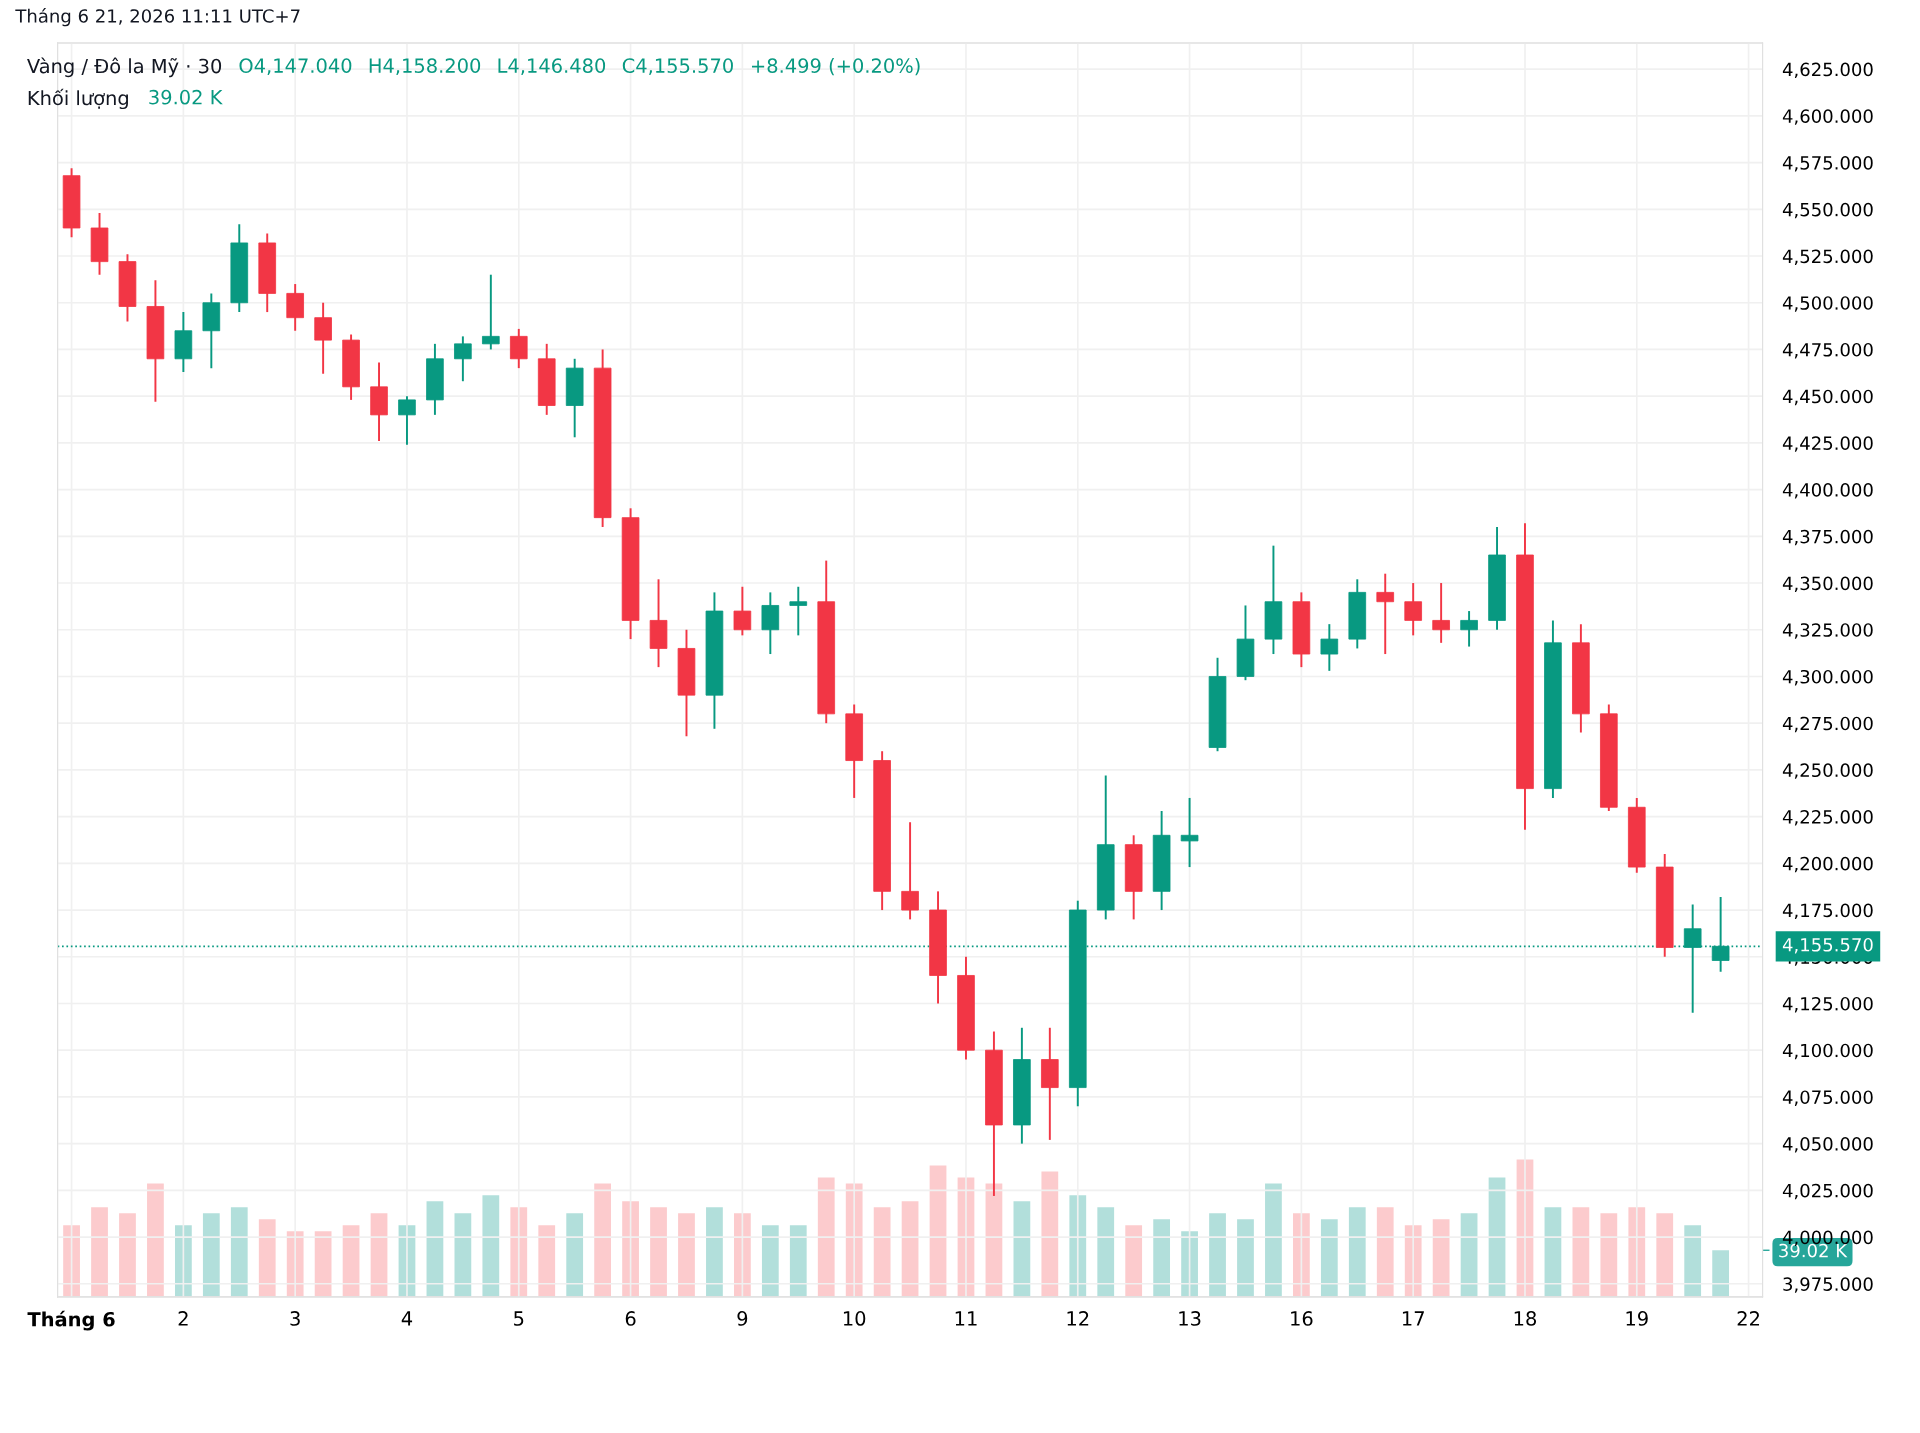  What do you see at coordinates (1827, 1098) in the screenshot?
I see `y-tick-label: 4,075.000` at bounding box center [1827, 1098].